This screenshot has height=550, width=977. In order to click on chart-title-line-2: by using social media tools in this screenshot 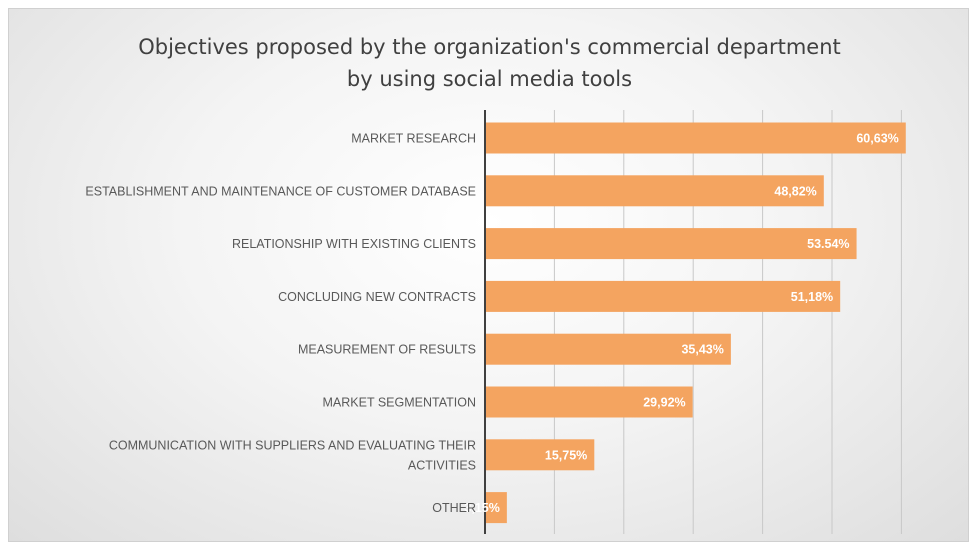, I will do `click(489, 79)`.